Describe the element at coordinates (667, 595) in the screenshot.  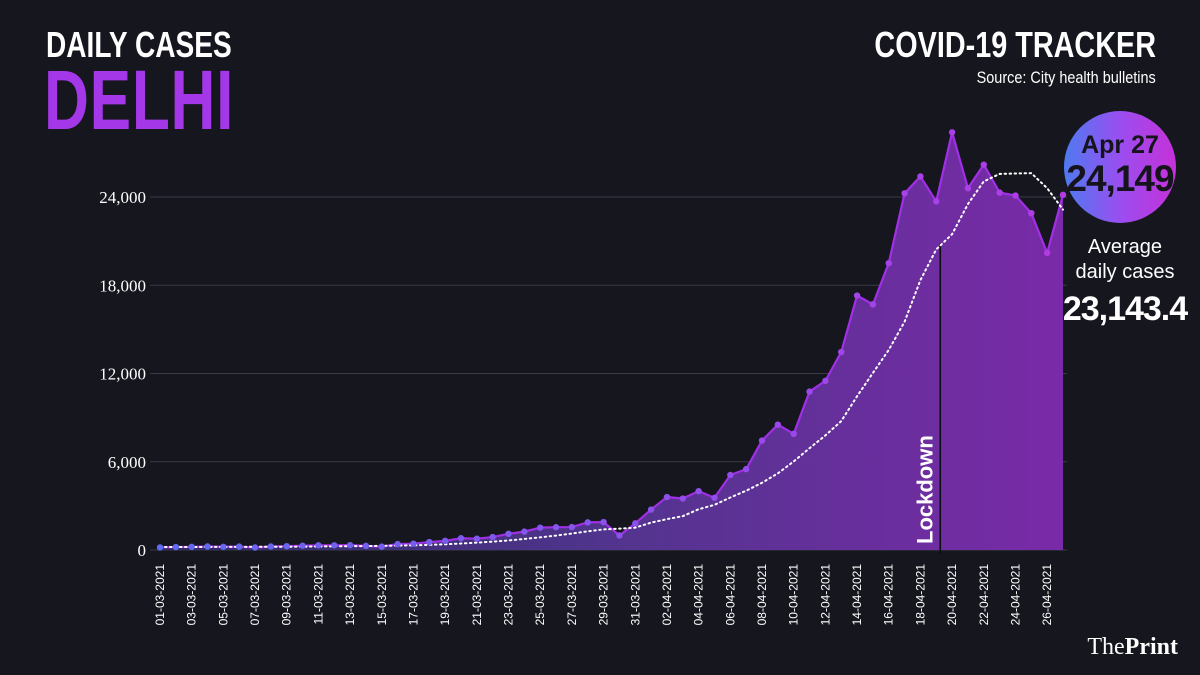
I see `x-tick-label: 02-04-2021` at that location.